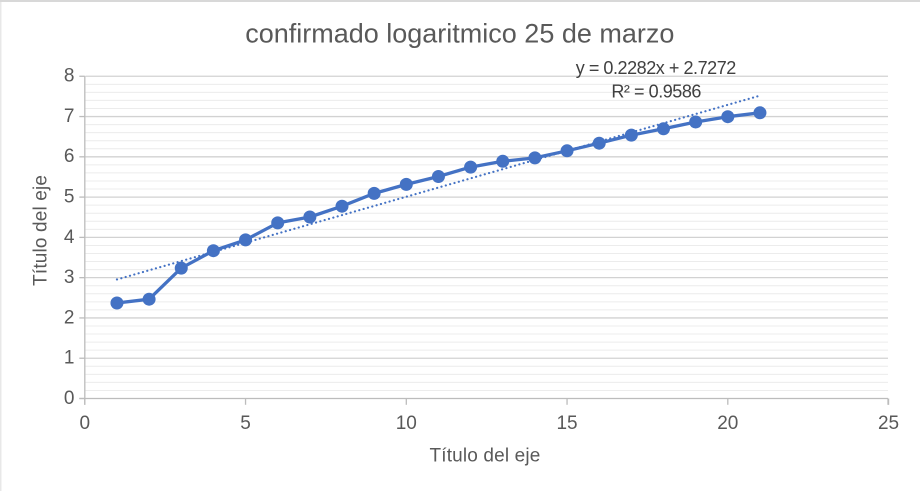  What do you see at coordinates (69, 76) in the screenshot?
I see `svg-text: 8` at bounding box center [69, 76].